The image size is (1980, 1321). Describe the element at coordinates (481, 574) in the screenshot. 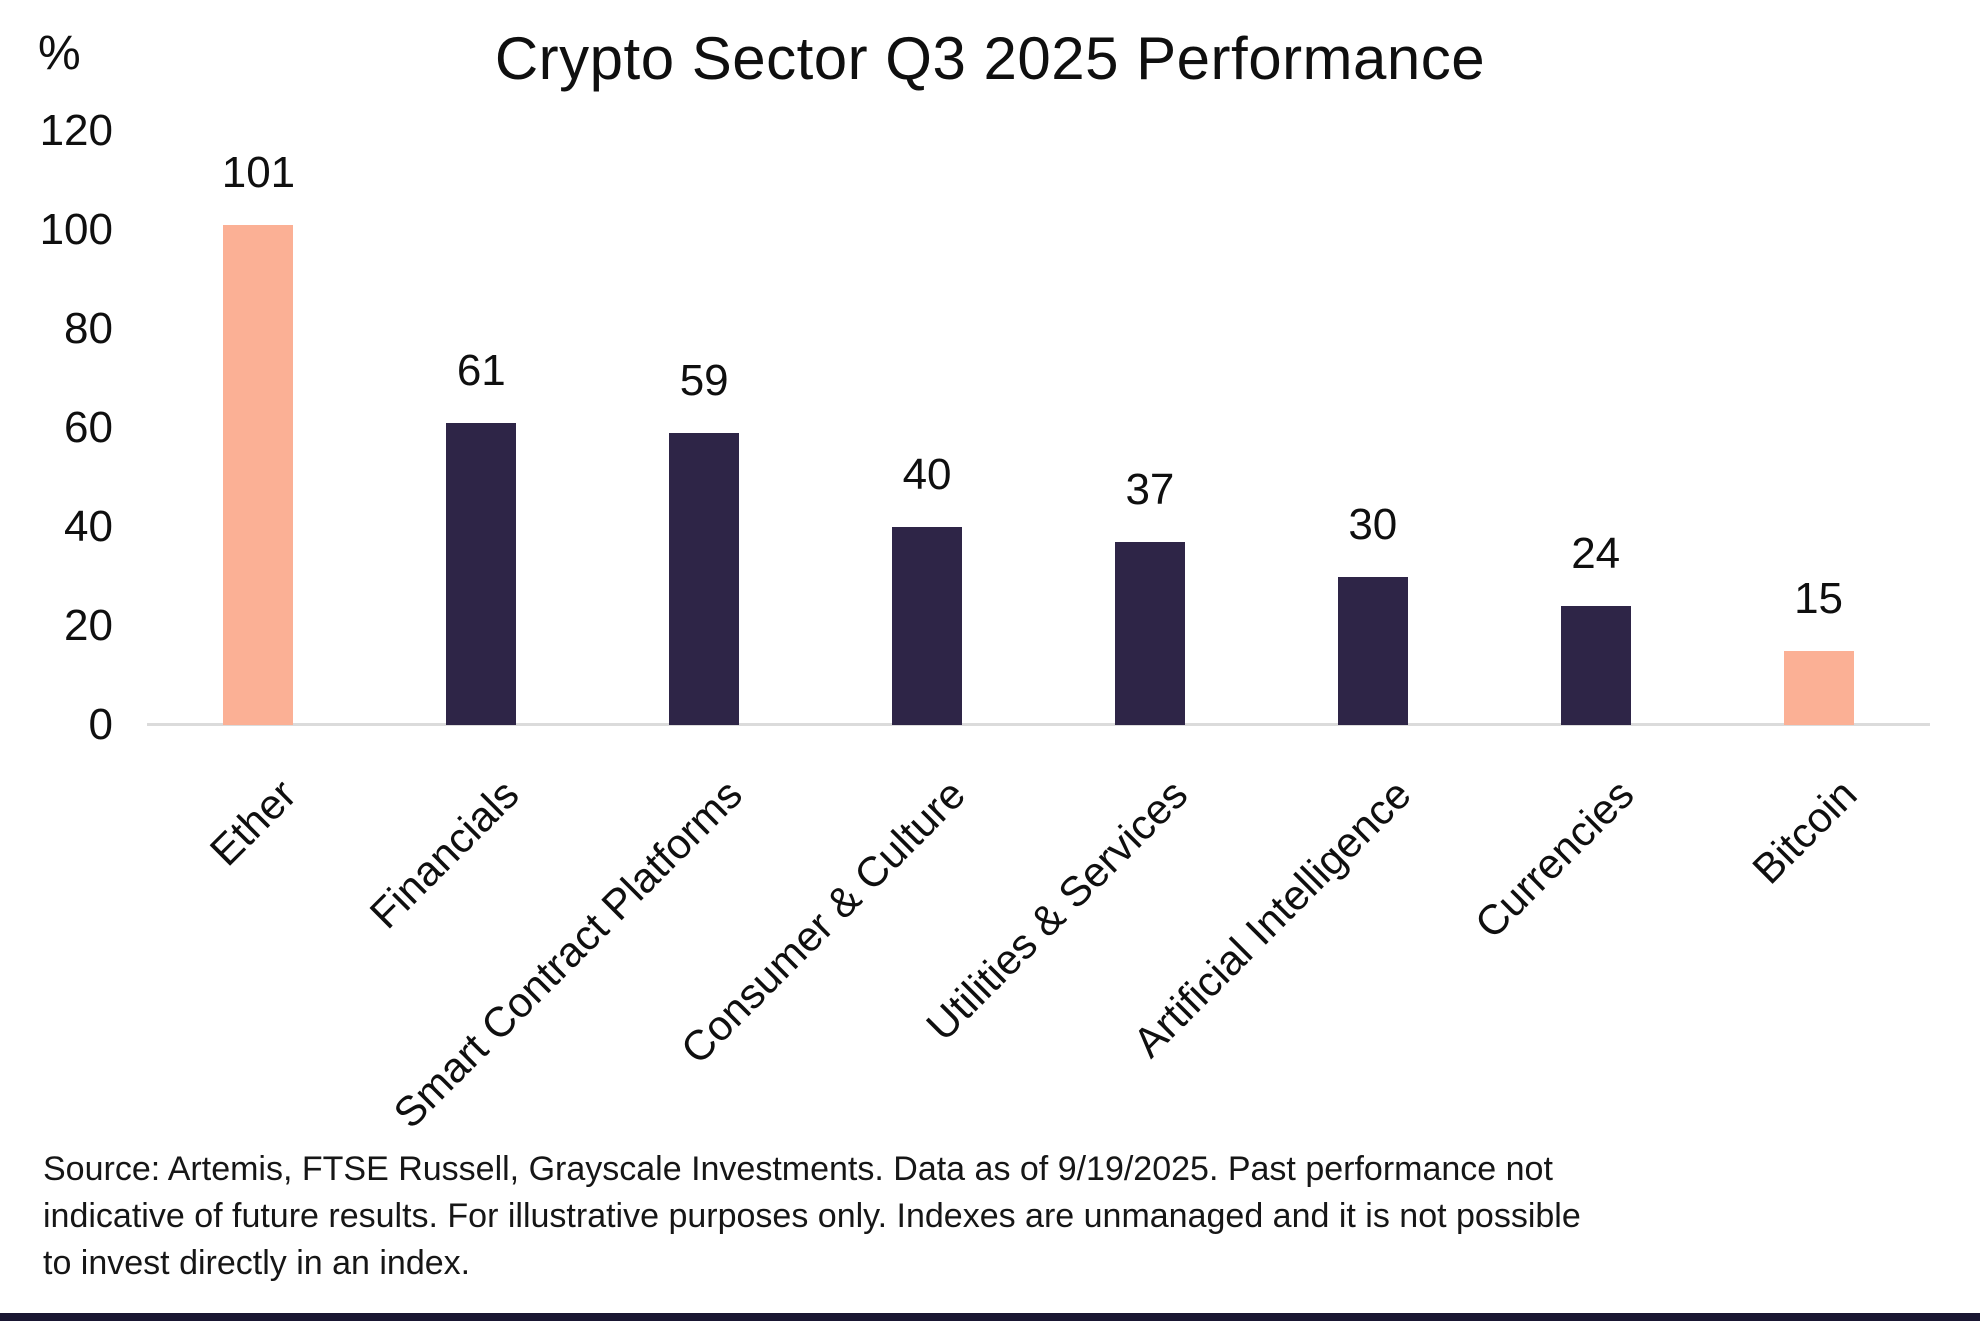

I see `bar-financials` at that location.